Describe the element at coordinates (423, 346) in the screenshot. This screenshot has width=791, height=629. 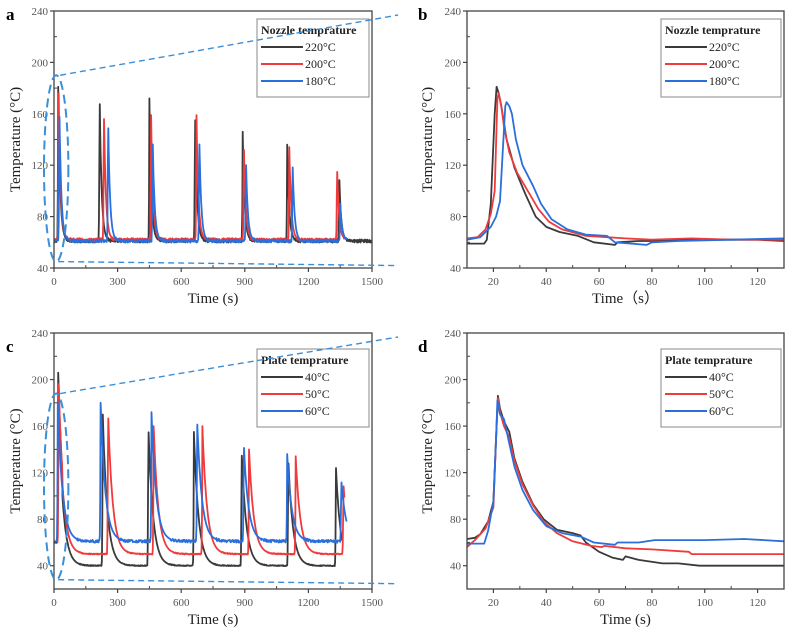
I see `panel-label: d` at that location.